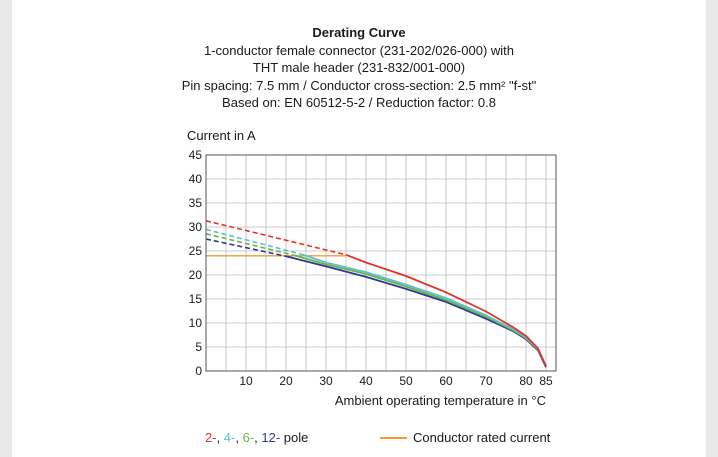 The image size is (718, 457). What do you see at coordinates (486, 381) in the screenshot?
I see `x-tick-label: 70` at bounding box center [486, 381].